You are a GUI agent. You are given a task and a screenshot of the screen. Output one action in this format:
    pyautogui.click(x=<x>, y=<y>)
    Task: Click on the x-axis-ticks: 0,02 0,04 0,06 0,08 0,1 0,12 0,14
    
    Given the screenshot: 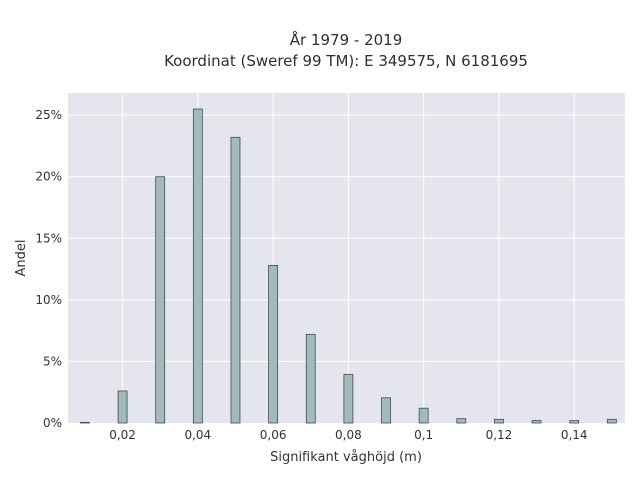 What is the action you would take?
    pyautogui.click(x=348, y=435)
    